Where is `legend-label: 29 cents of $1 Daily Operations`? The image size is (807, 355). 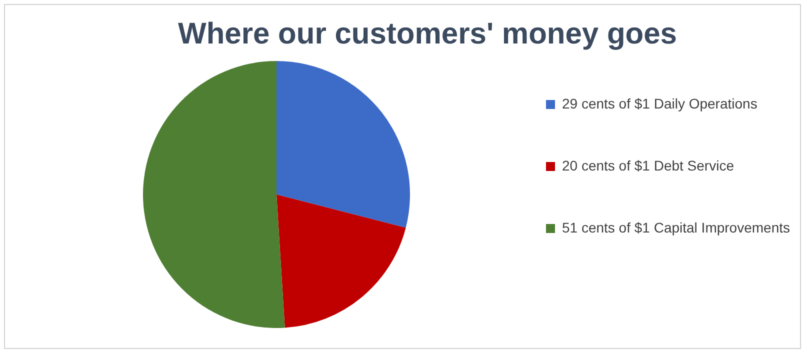
legend-label: 29 cents of $1 Daily Operations is located at coordinates (660, 103).